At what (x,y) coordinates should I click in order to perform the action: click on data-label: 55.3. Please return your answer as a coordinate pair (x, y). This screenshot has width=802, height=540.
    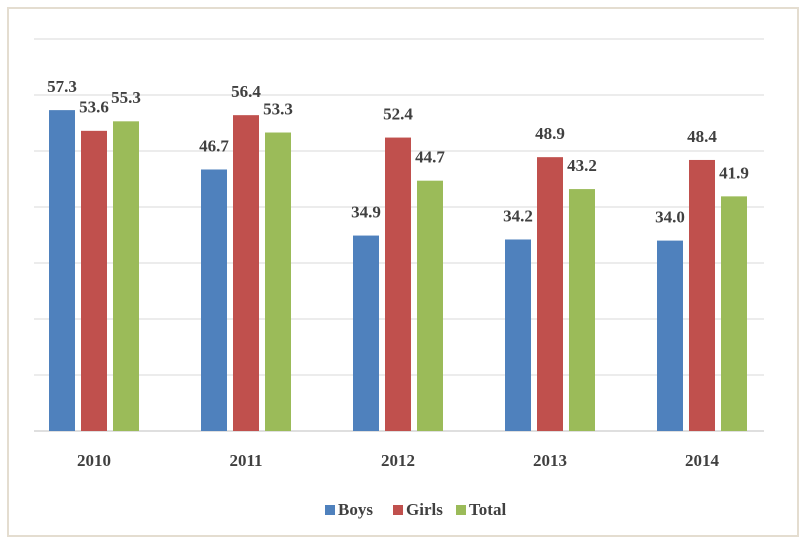
    Looking at the image, I should click on (126, 97).